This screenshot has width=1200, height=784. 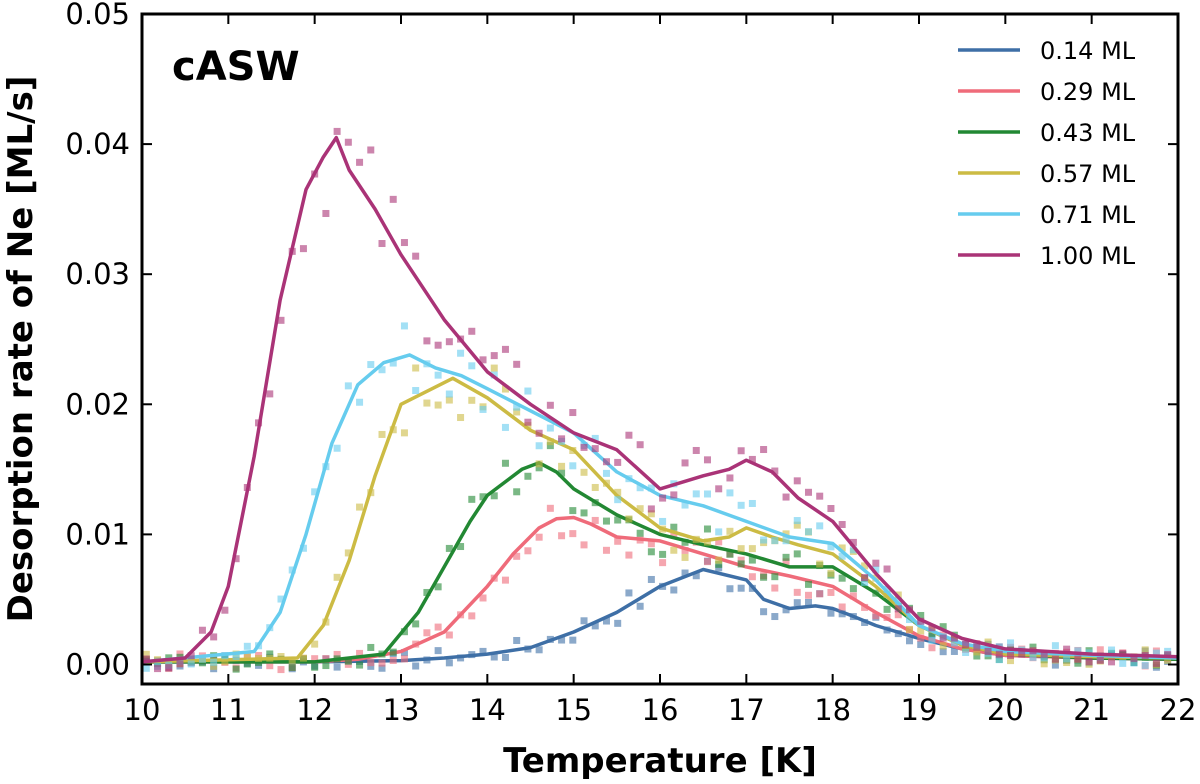 What do you see at coordinates (142, 710) in the screenshot?
I see `x-tick-label: 10` at bounding box center [142, 710].